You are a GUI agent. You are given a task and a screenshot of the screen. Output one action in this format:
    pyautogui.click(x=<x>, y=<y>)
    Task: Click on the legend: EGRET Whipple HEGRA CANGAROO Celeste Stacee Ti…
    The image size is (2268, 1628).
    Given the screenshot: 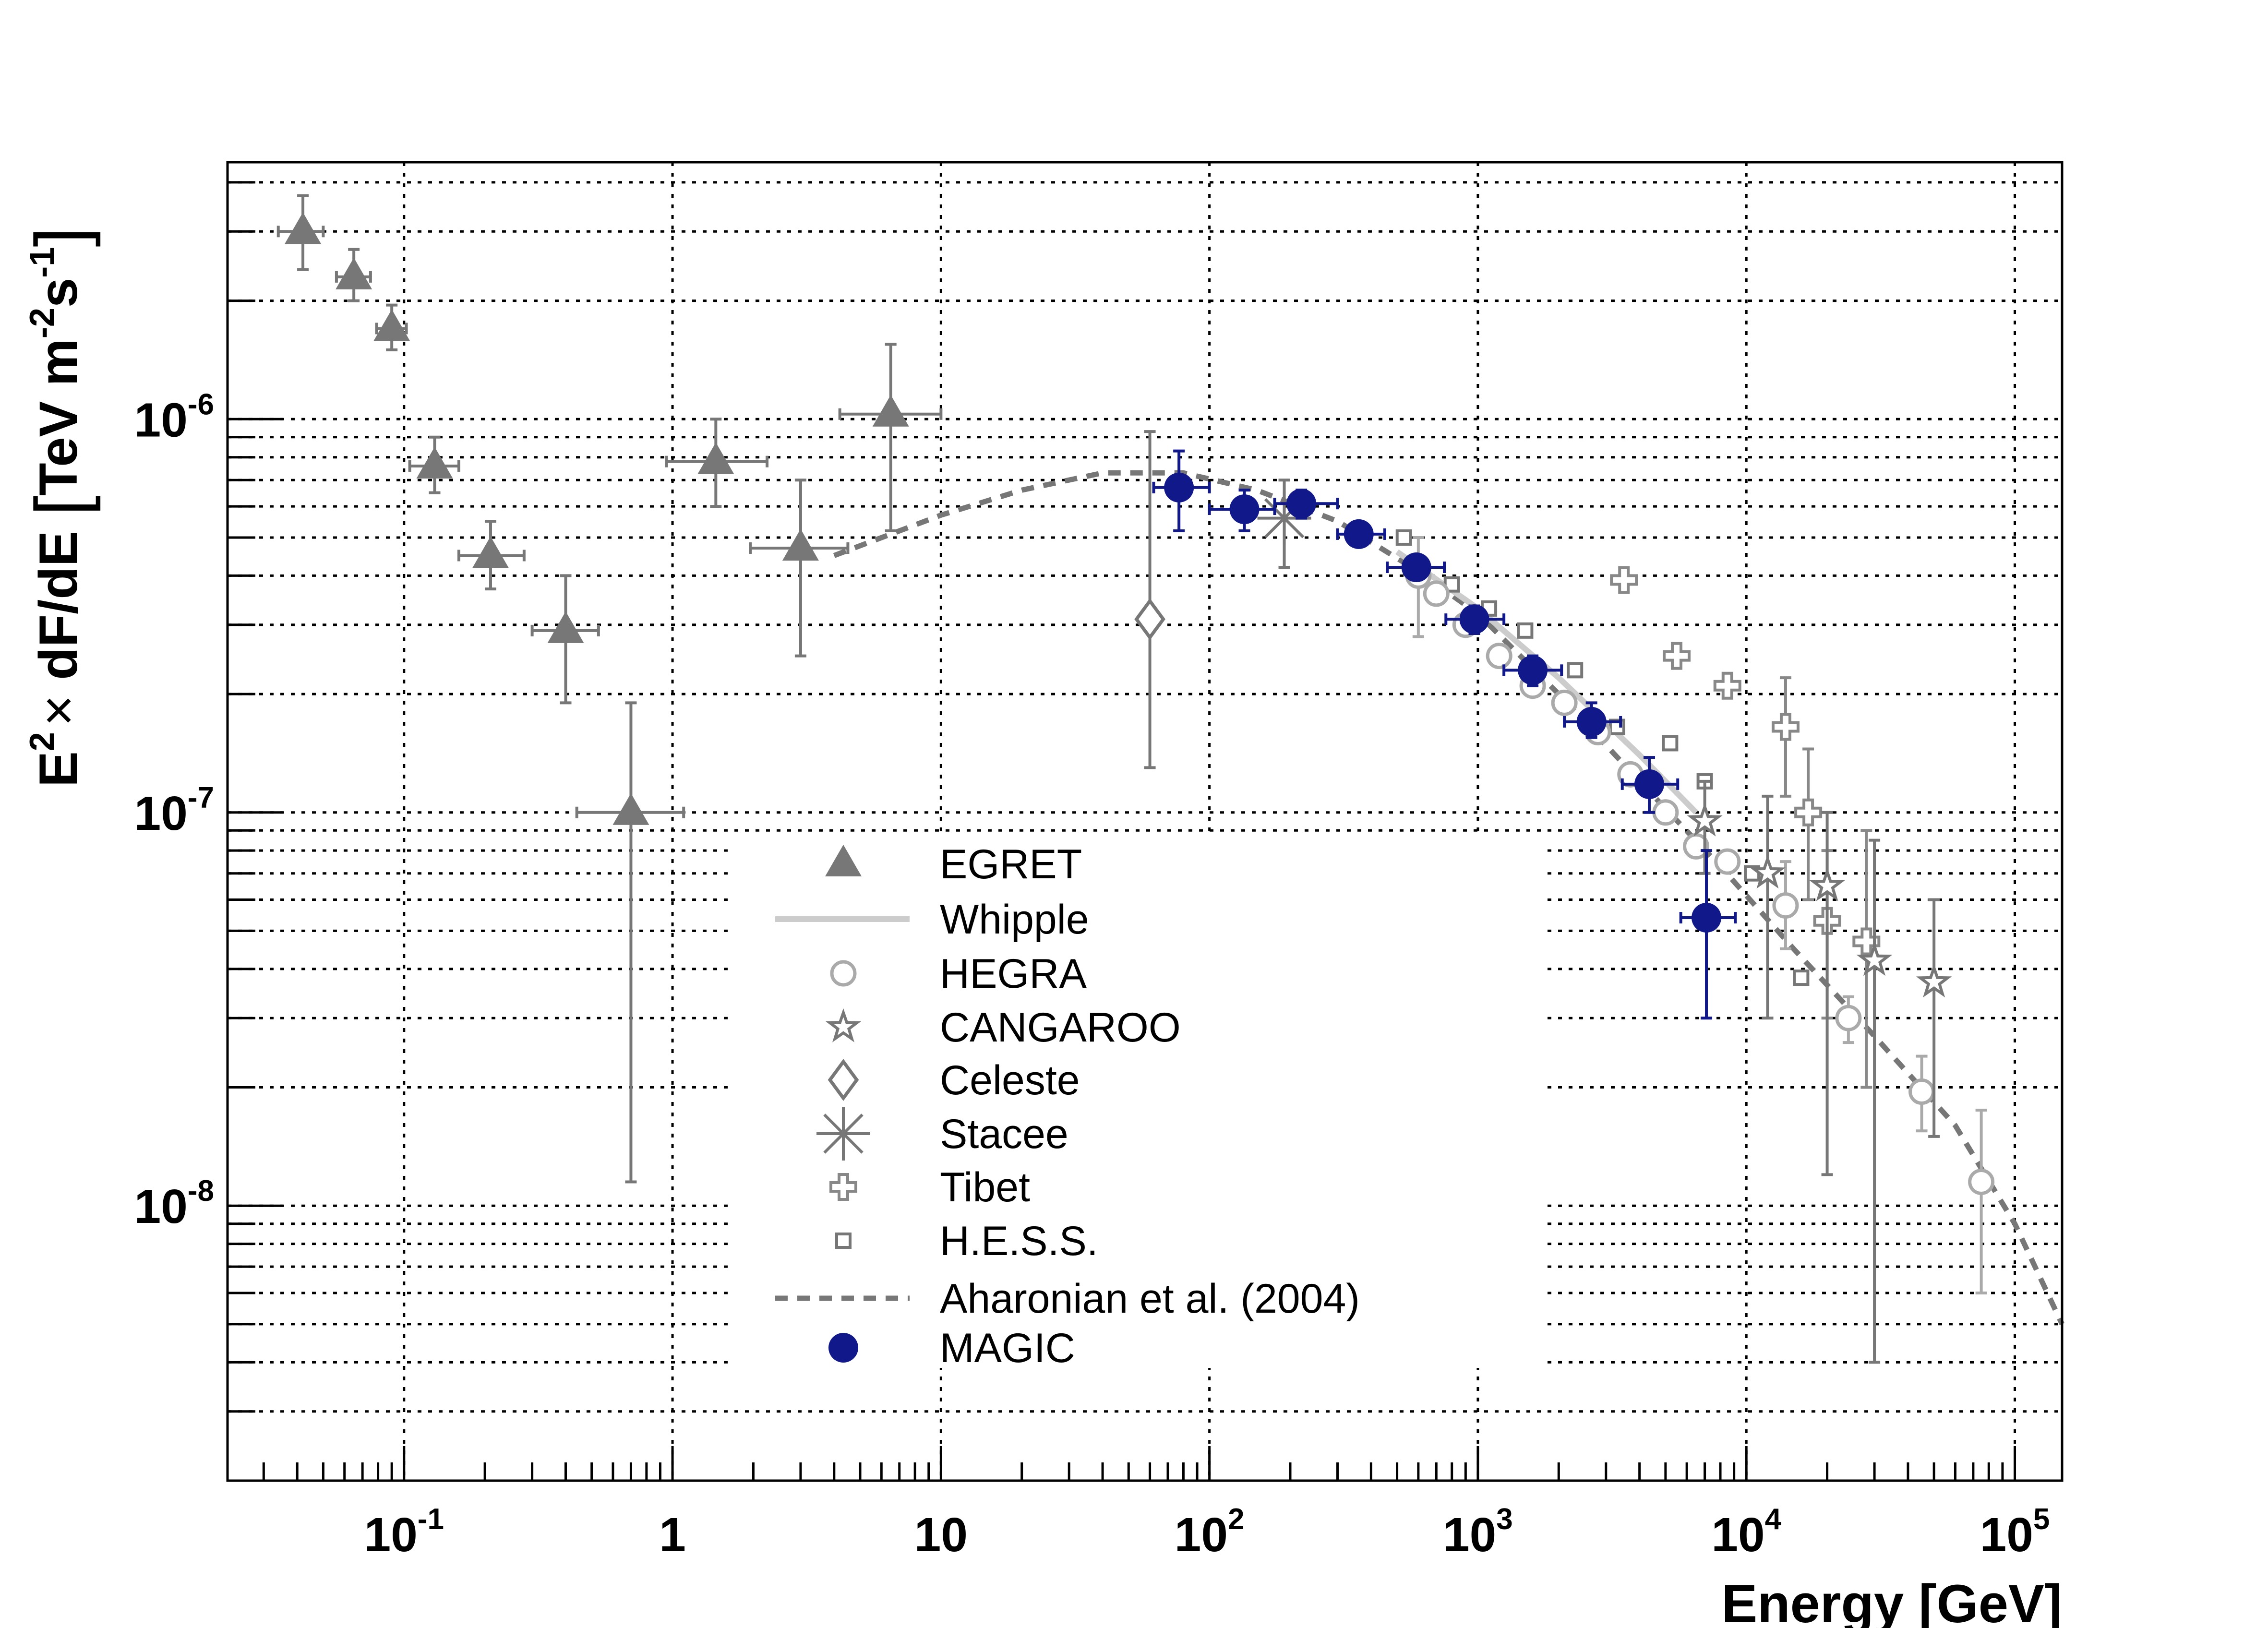 What is the action you would take?
    pyautogui.click(x=1067, y=1106)
    